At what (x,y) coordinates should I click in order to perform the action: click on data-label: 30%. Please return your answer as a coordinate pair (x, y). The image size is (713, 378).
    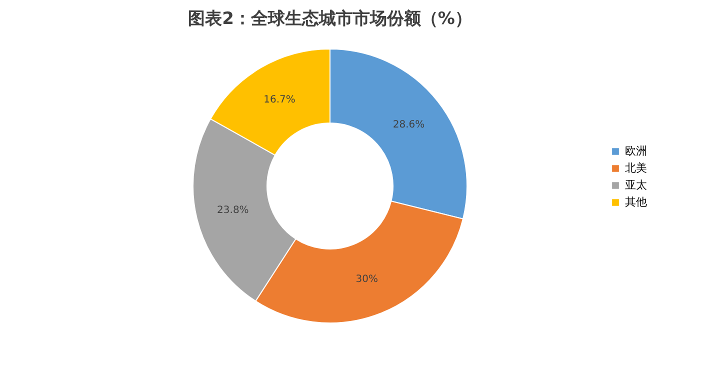
    Looking at the image, I should click on (367, 279).